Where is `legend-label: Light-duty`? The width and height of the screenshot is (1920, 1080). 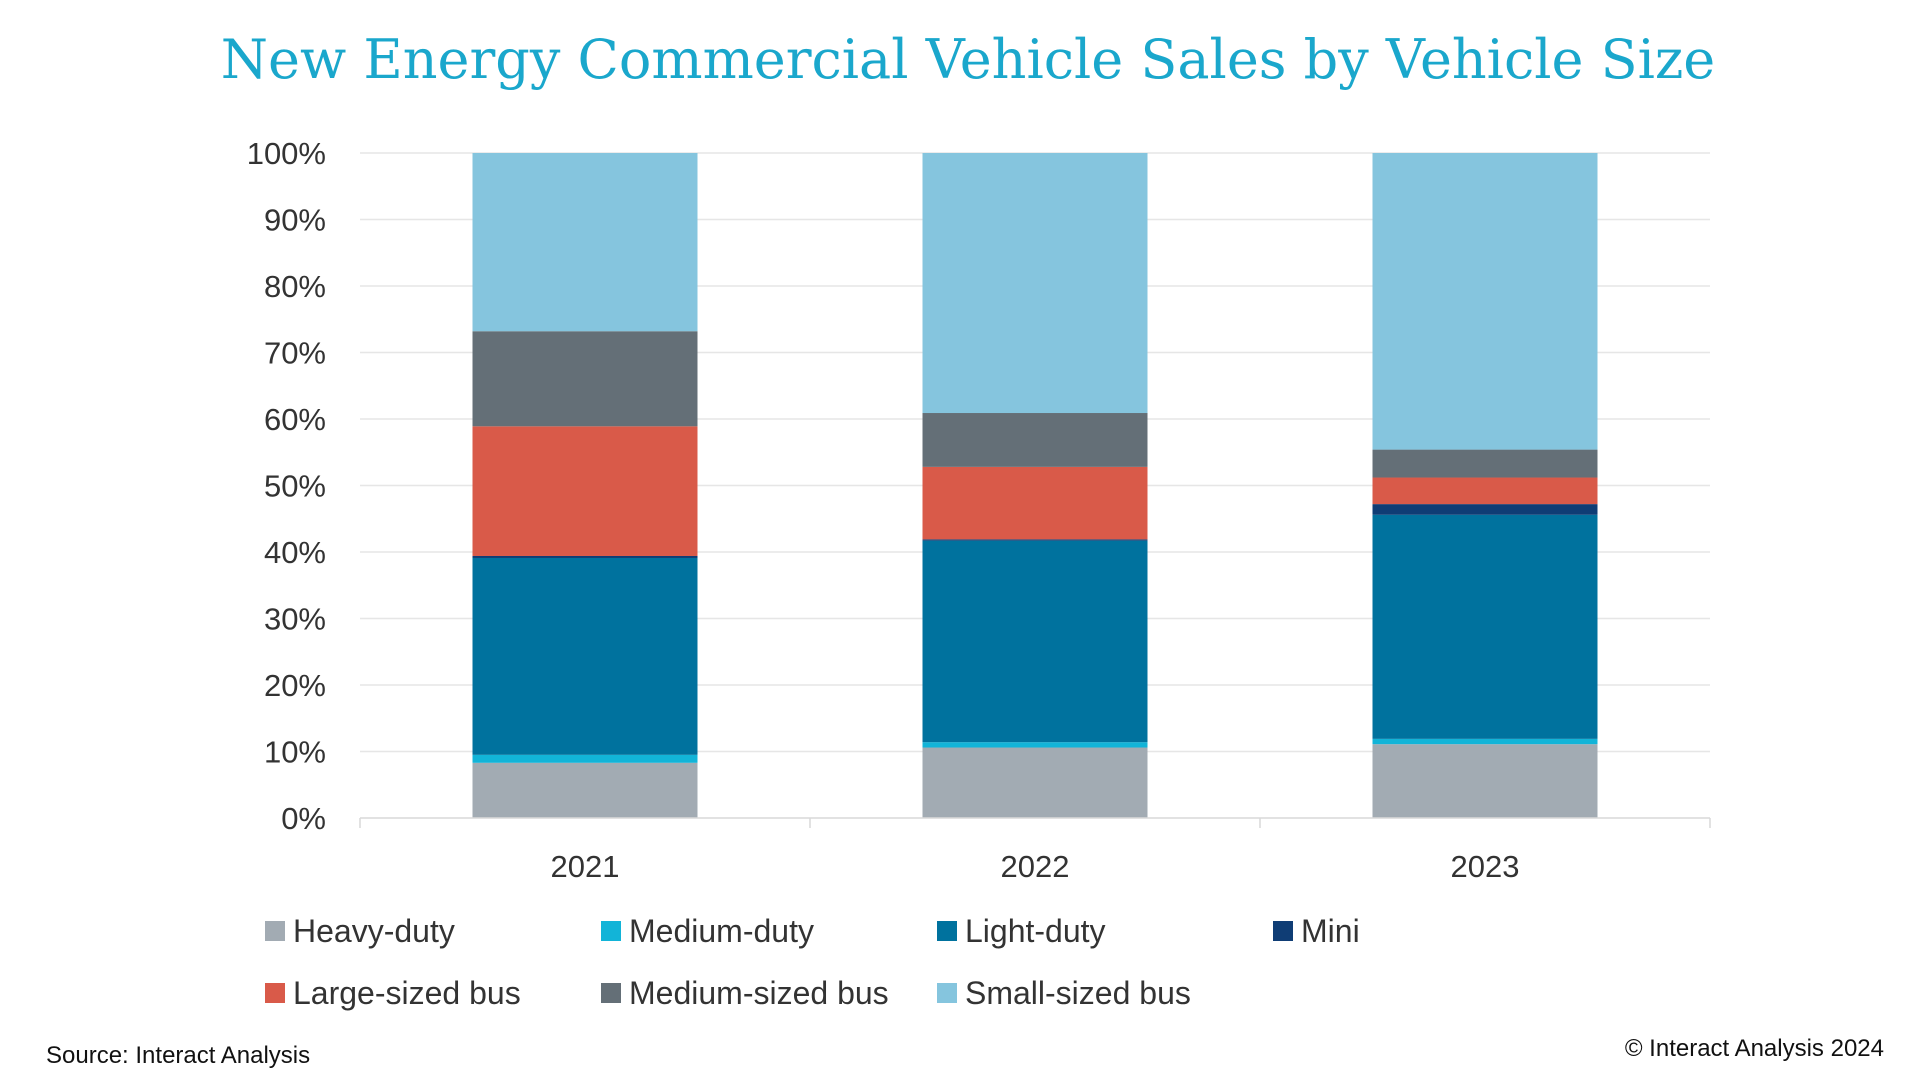
legend-label: Light-duty is located at coordinates (1035, 931).